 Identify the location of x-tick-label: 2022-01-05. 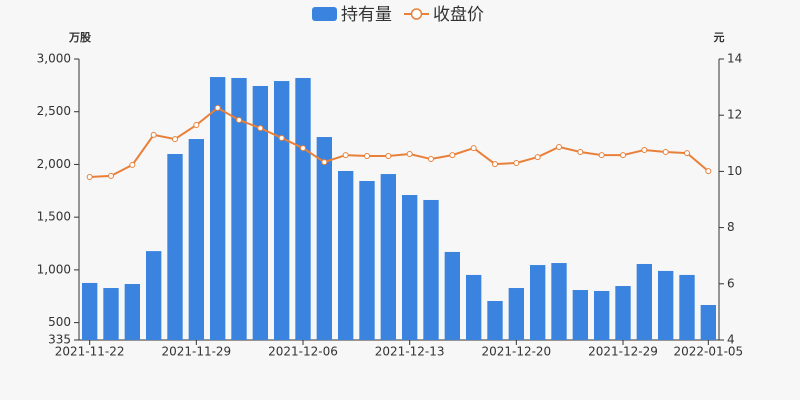
(708, 352).